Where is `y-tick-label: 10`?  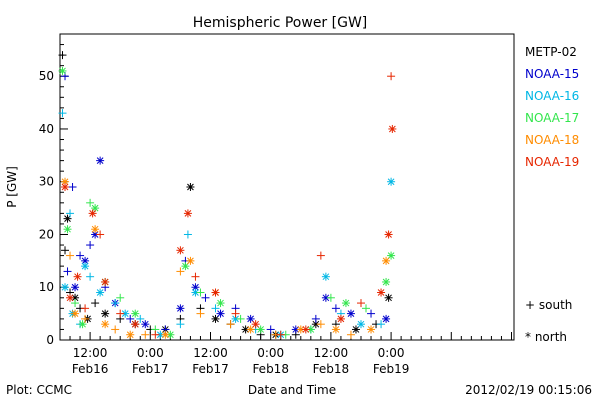
y-tick-label: 10 is located at coordinates (46, 287).